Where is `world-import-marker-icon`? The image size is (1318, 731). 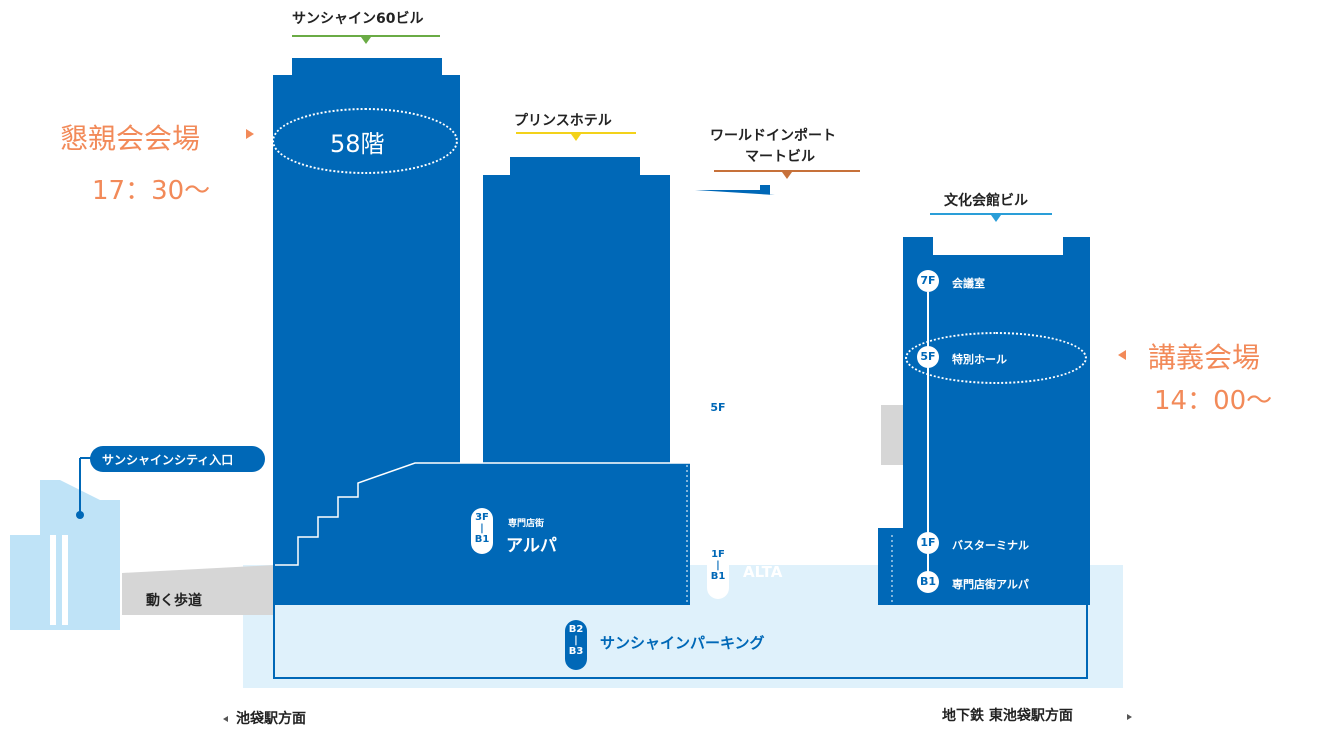
world-import-marker-icon is located at coordinates (787, 175).